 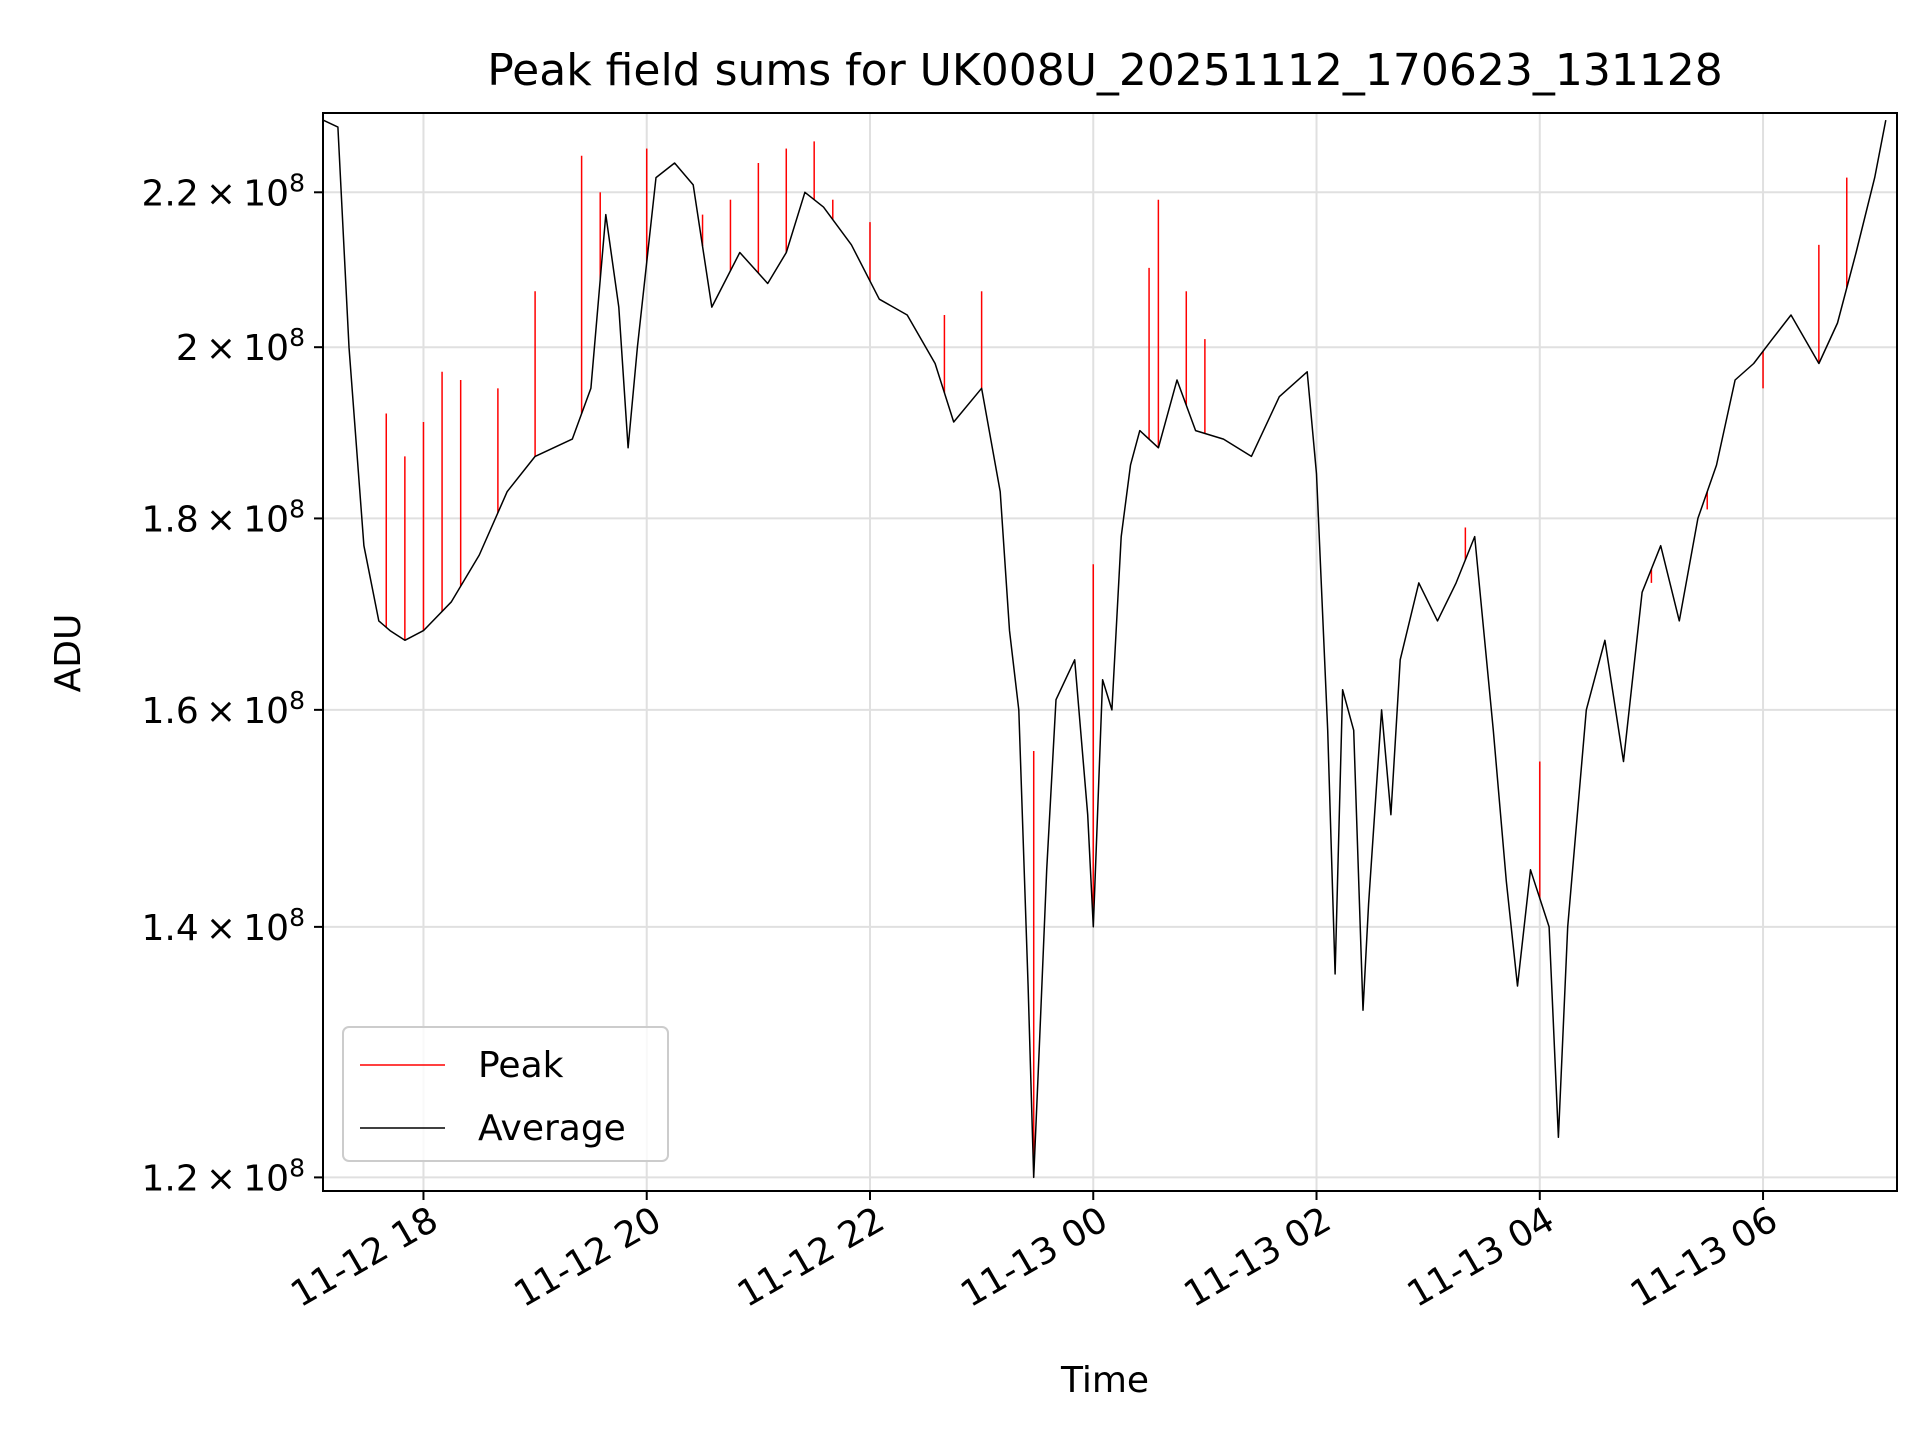 I want to click on y-axis-label: ADU, so click(x=68, y=653).